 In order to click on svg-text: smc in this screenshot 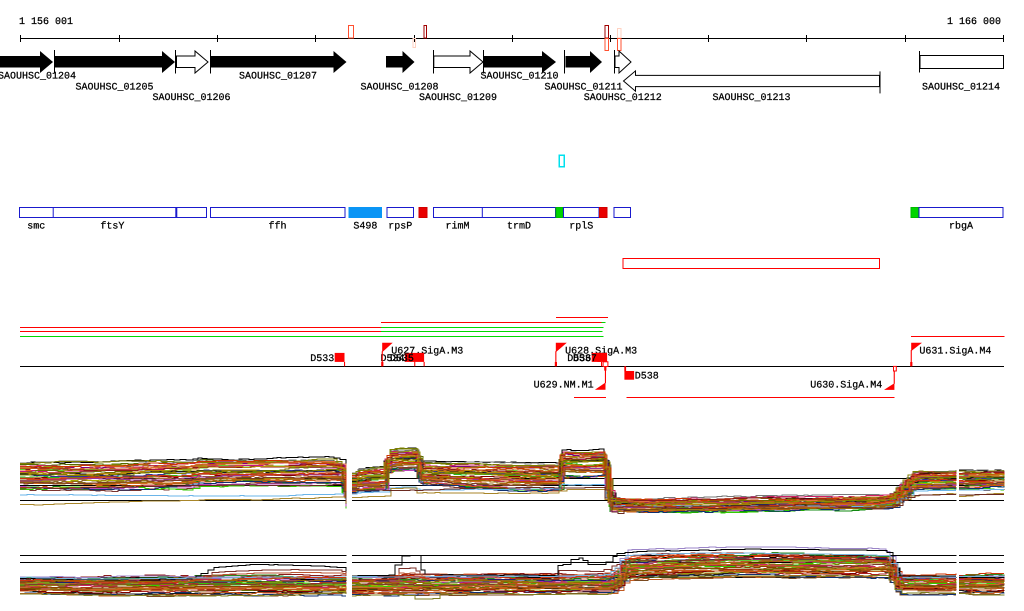, I will do `click(36, 226)`.